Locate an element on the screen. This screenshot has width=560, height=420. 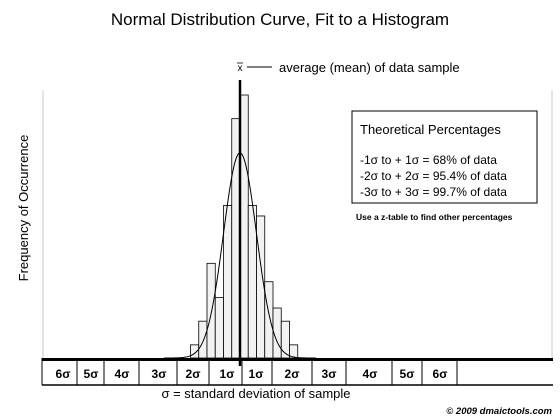
percentages-box-title: Theoretical Percentages is located at coordinates (430, 129).